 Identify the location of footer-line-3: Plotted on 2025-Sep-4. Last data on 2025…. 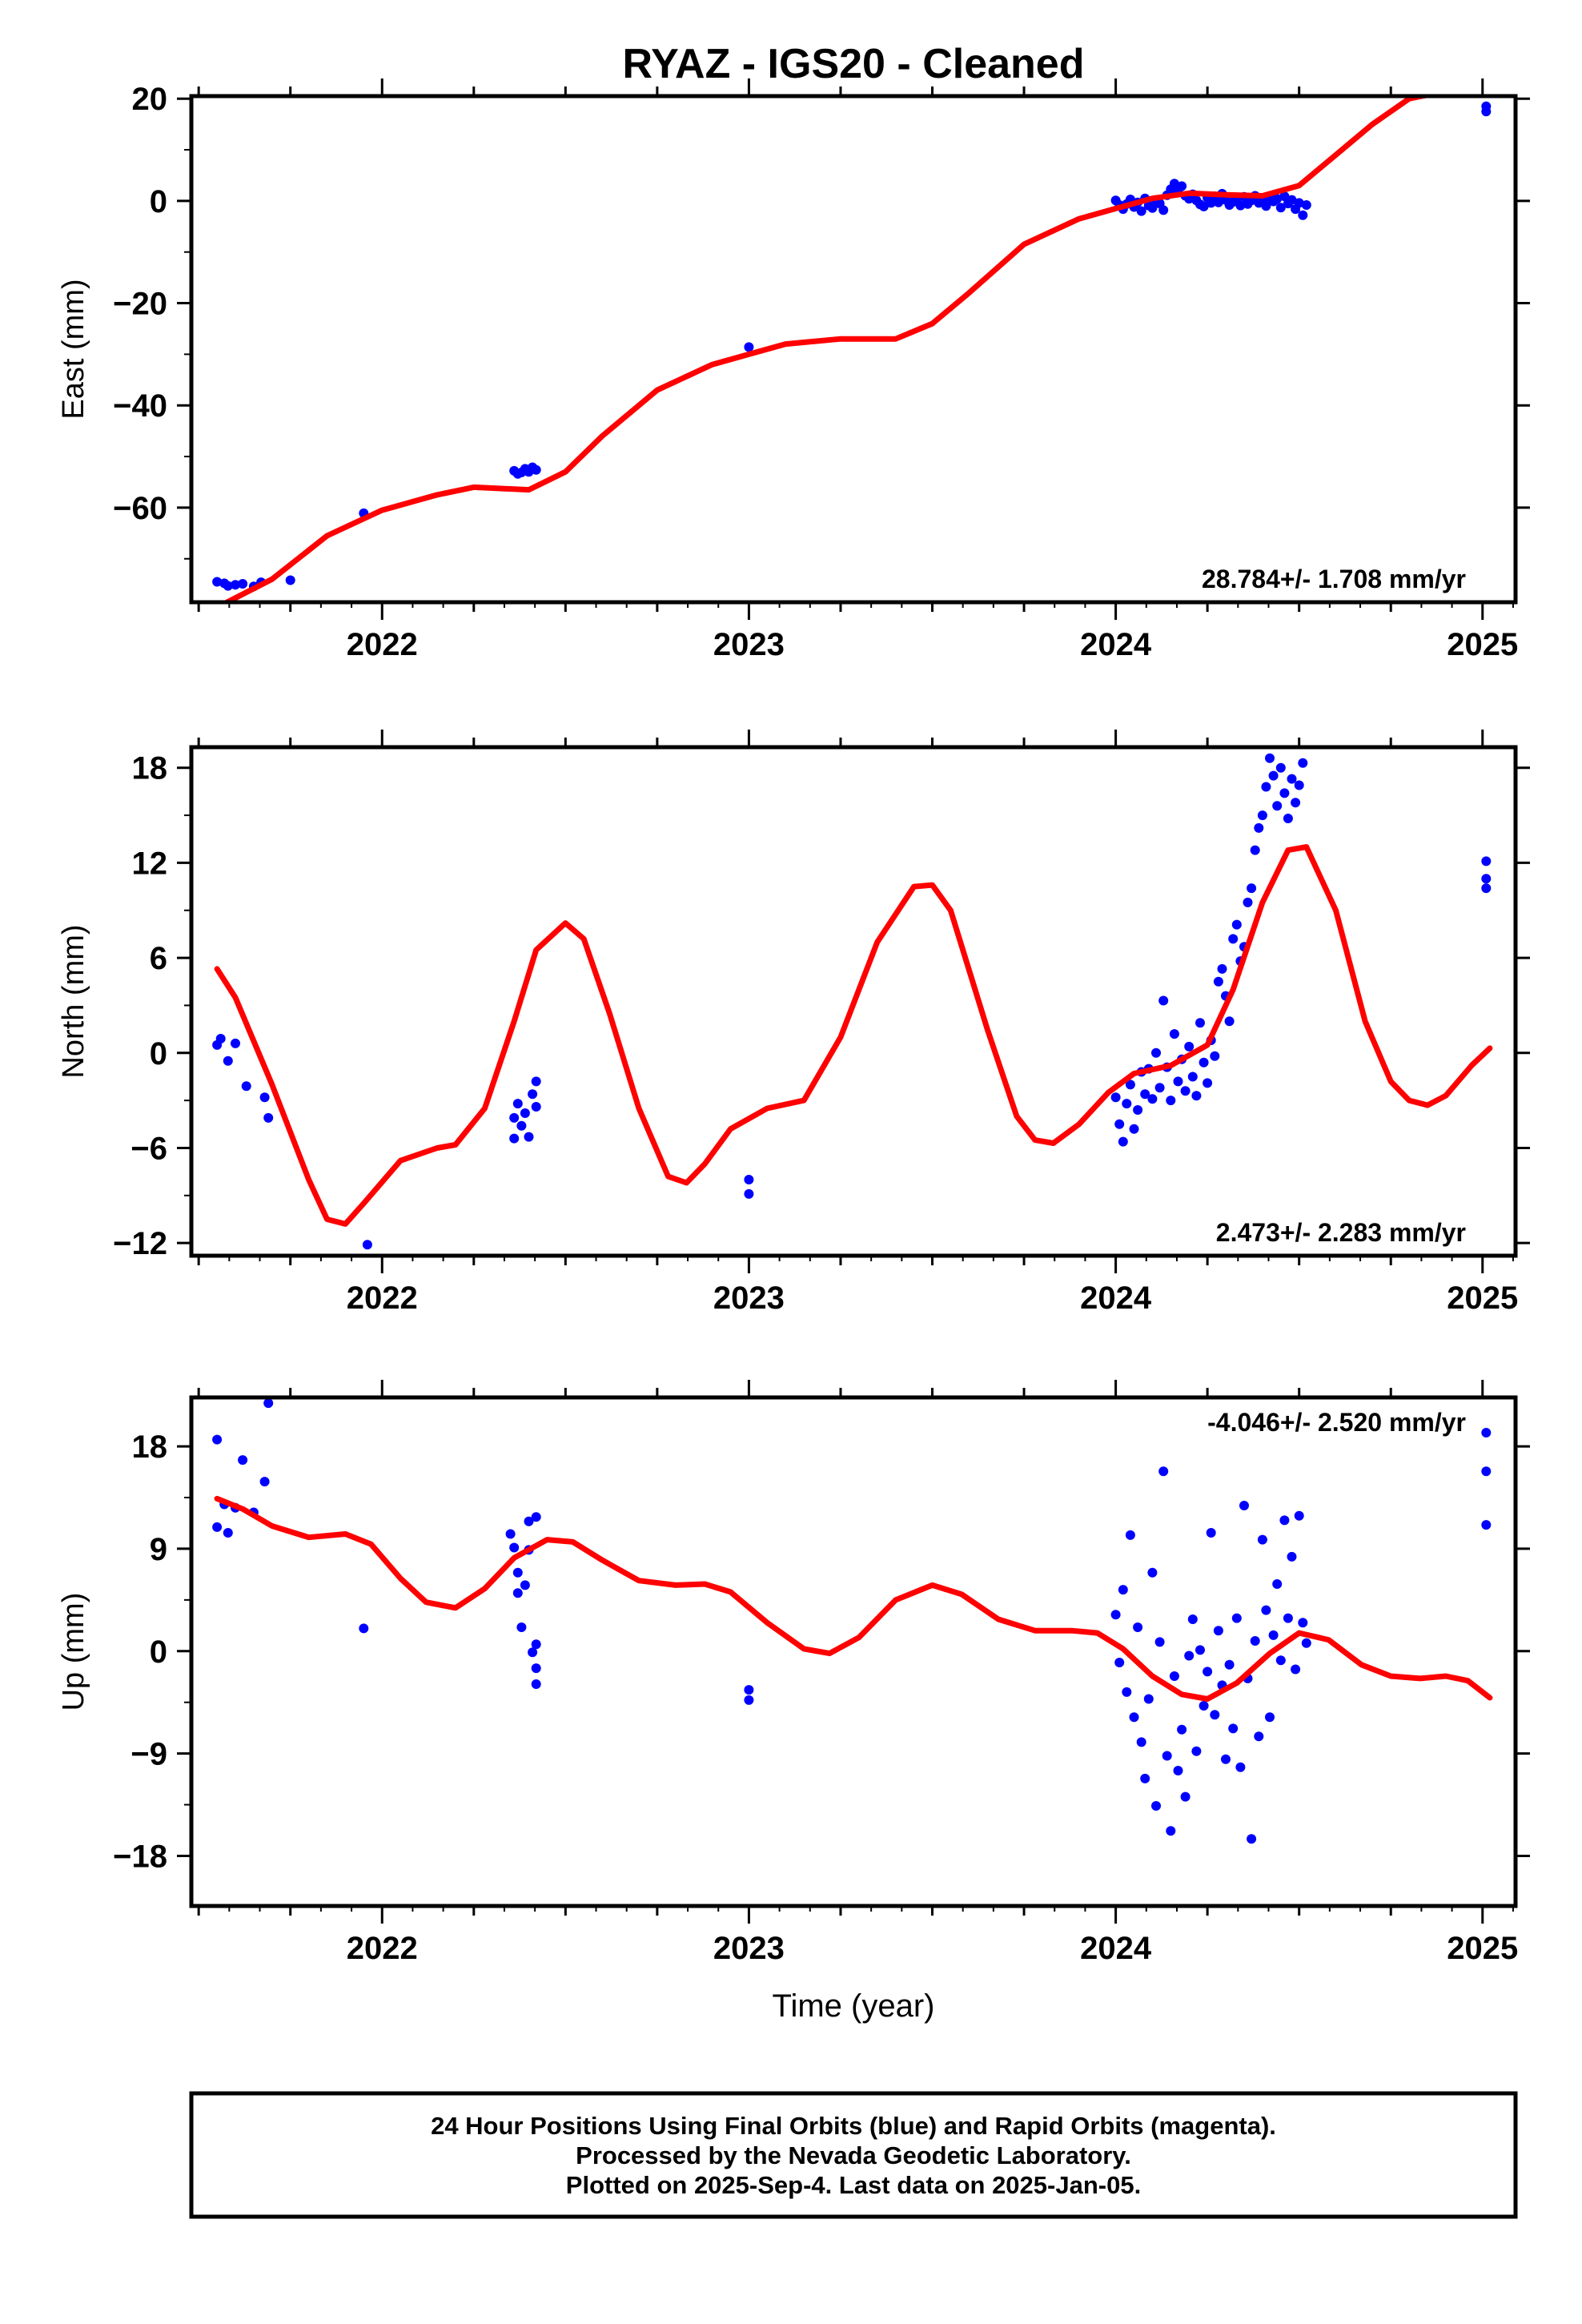
(853, 2185).